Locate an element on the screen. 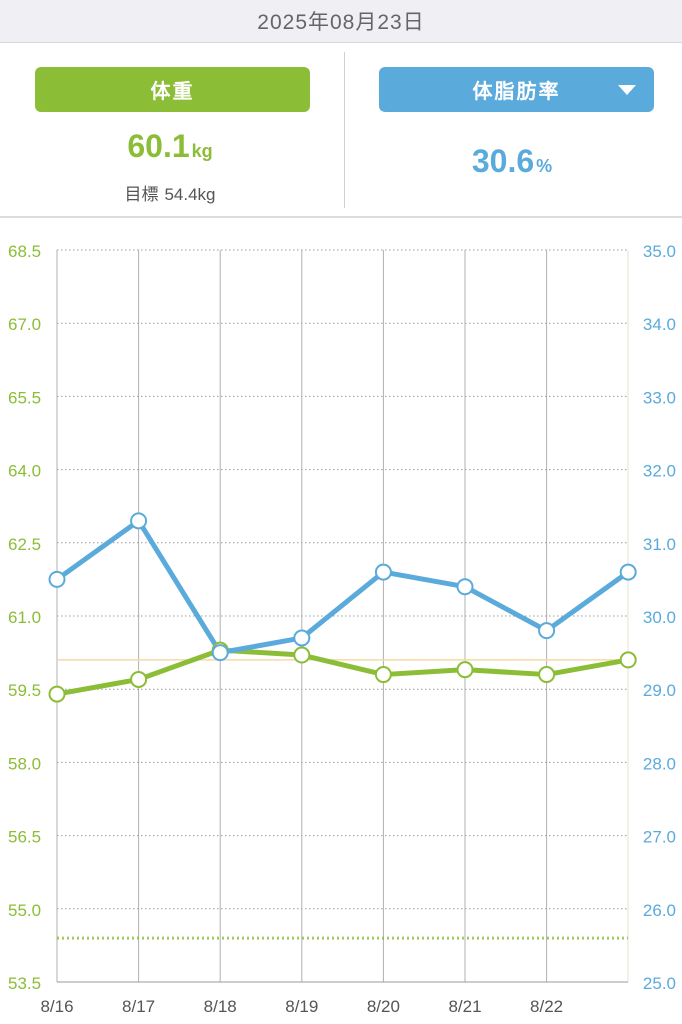 Image resolution: width=682 pixels, height=1024 pixels. panel-divider is located at coordinates (344, 130).